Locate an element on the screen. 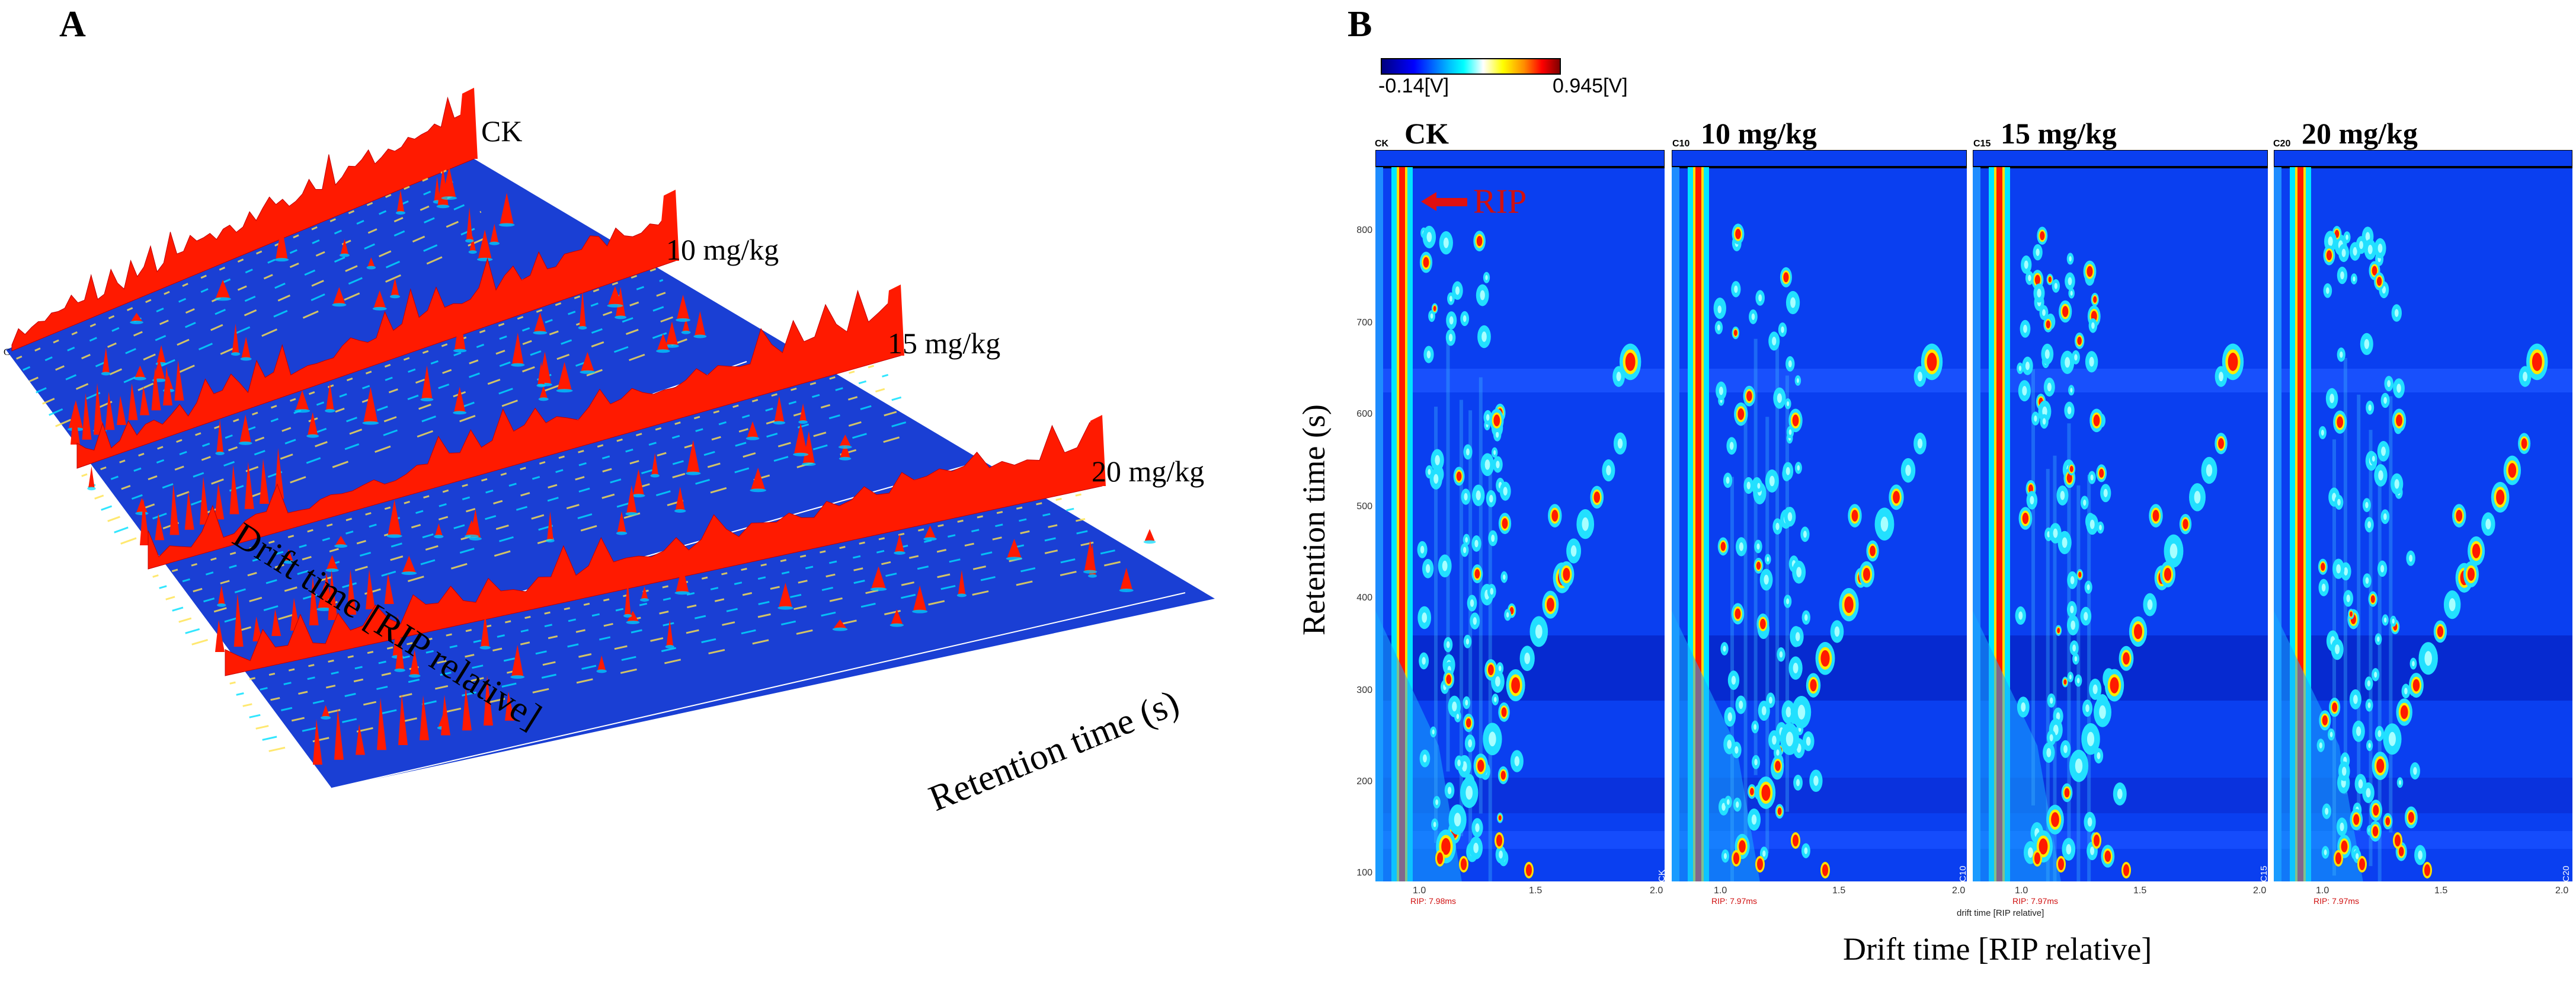  rip-footnote-c15: RIP: 7.97ms is located at coordinates (2035, 901).